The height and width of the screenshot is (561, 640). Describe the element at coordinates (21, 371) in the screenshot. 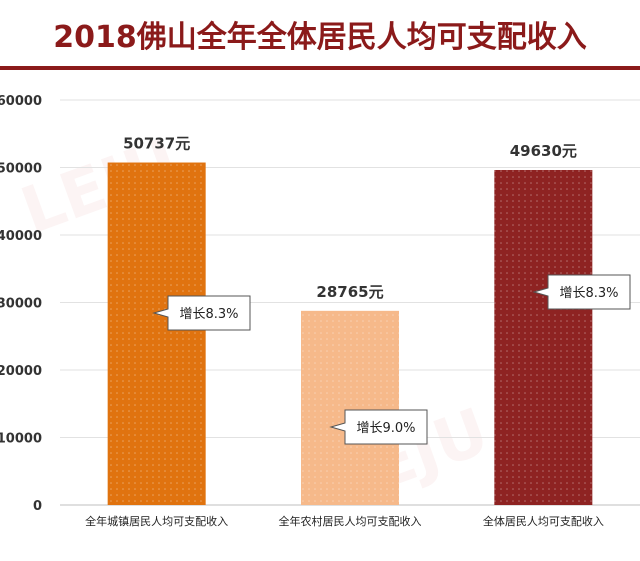

I see `y-tick-label: 20000` at that location.